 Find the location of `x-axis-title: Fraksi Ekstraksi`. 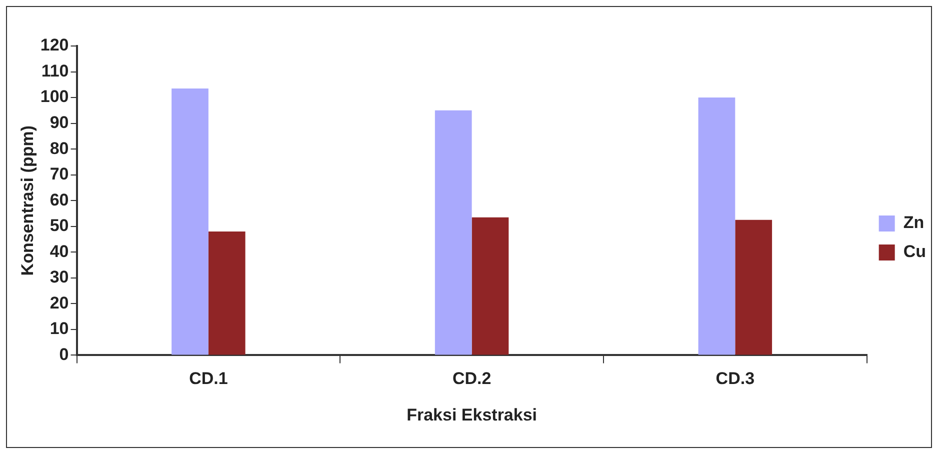

x-axis-title: Fraksi Ekstraksi is located at coordinates (472, 414).